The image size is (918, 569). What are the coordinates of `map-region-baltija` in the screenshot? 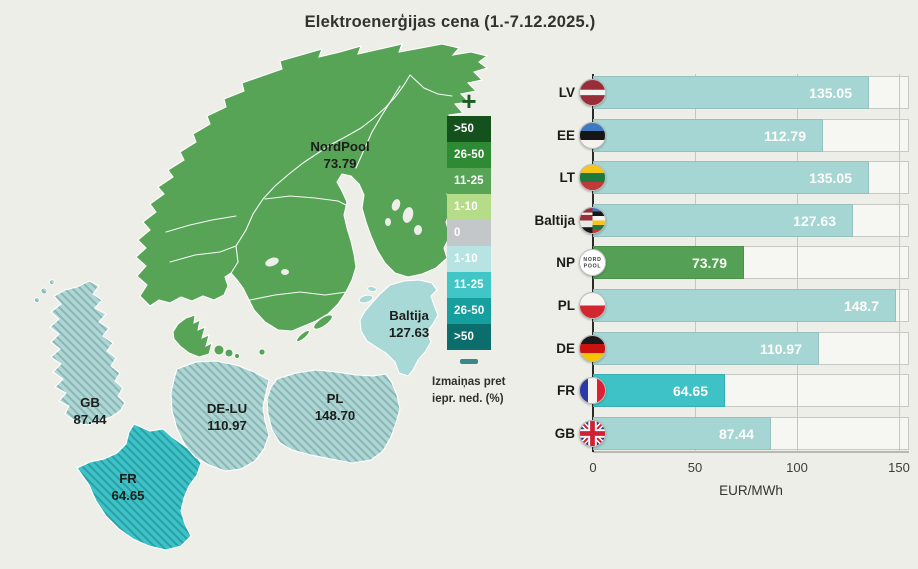 It's located at (398, 328).